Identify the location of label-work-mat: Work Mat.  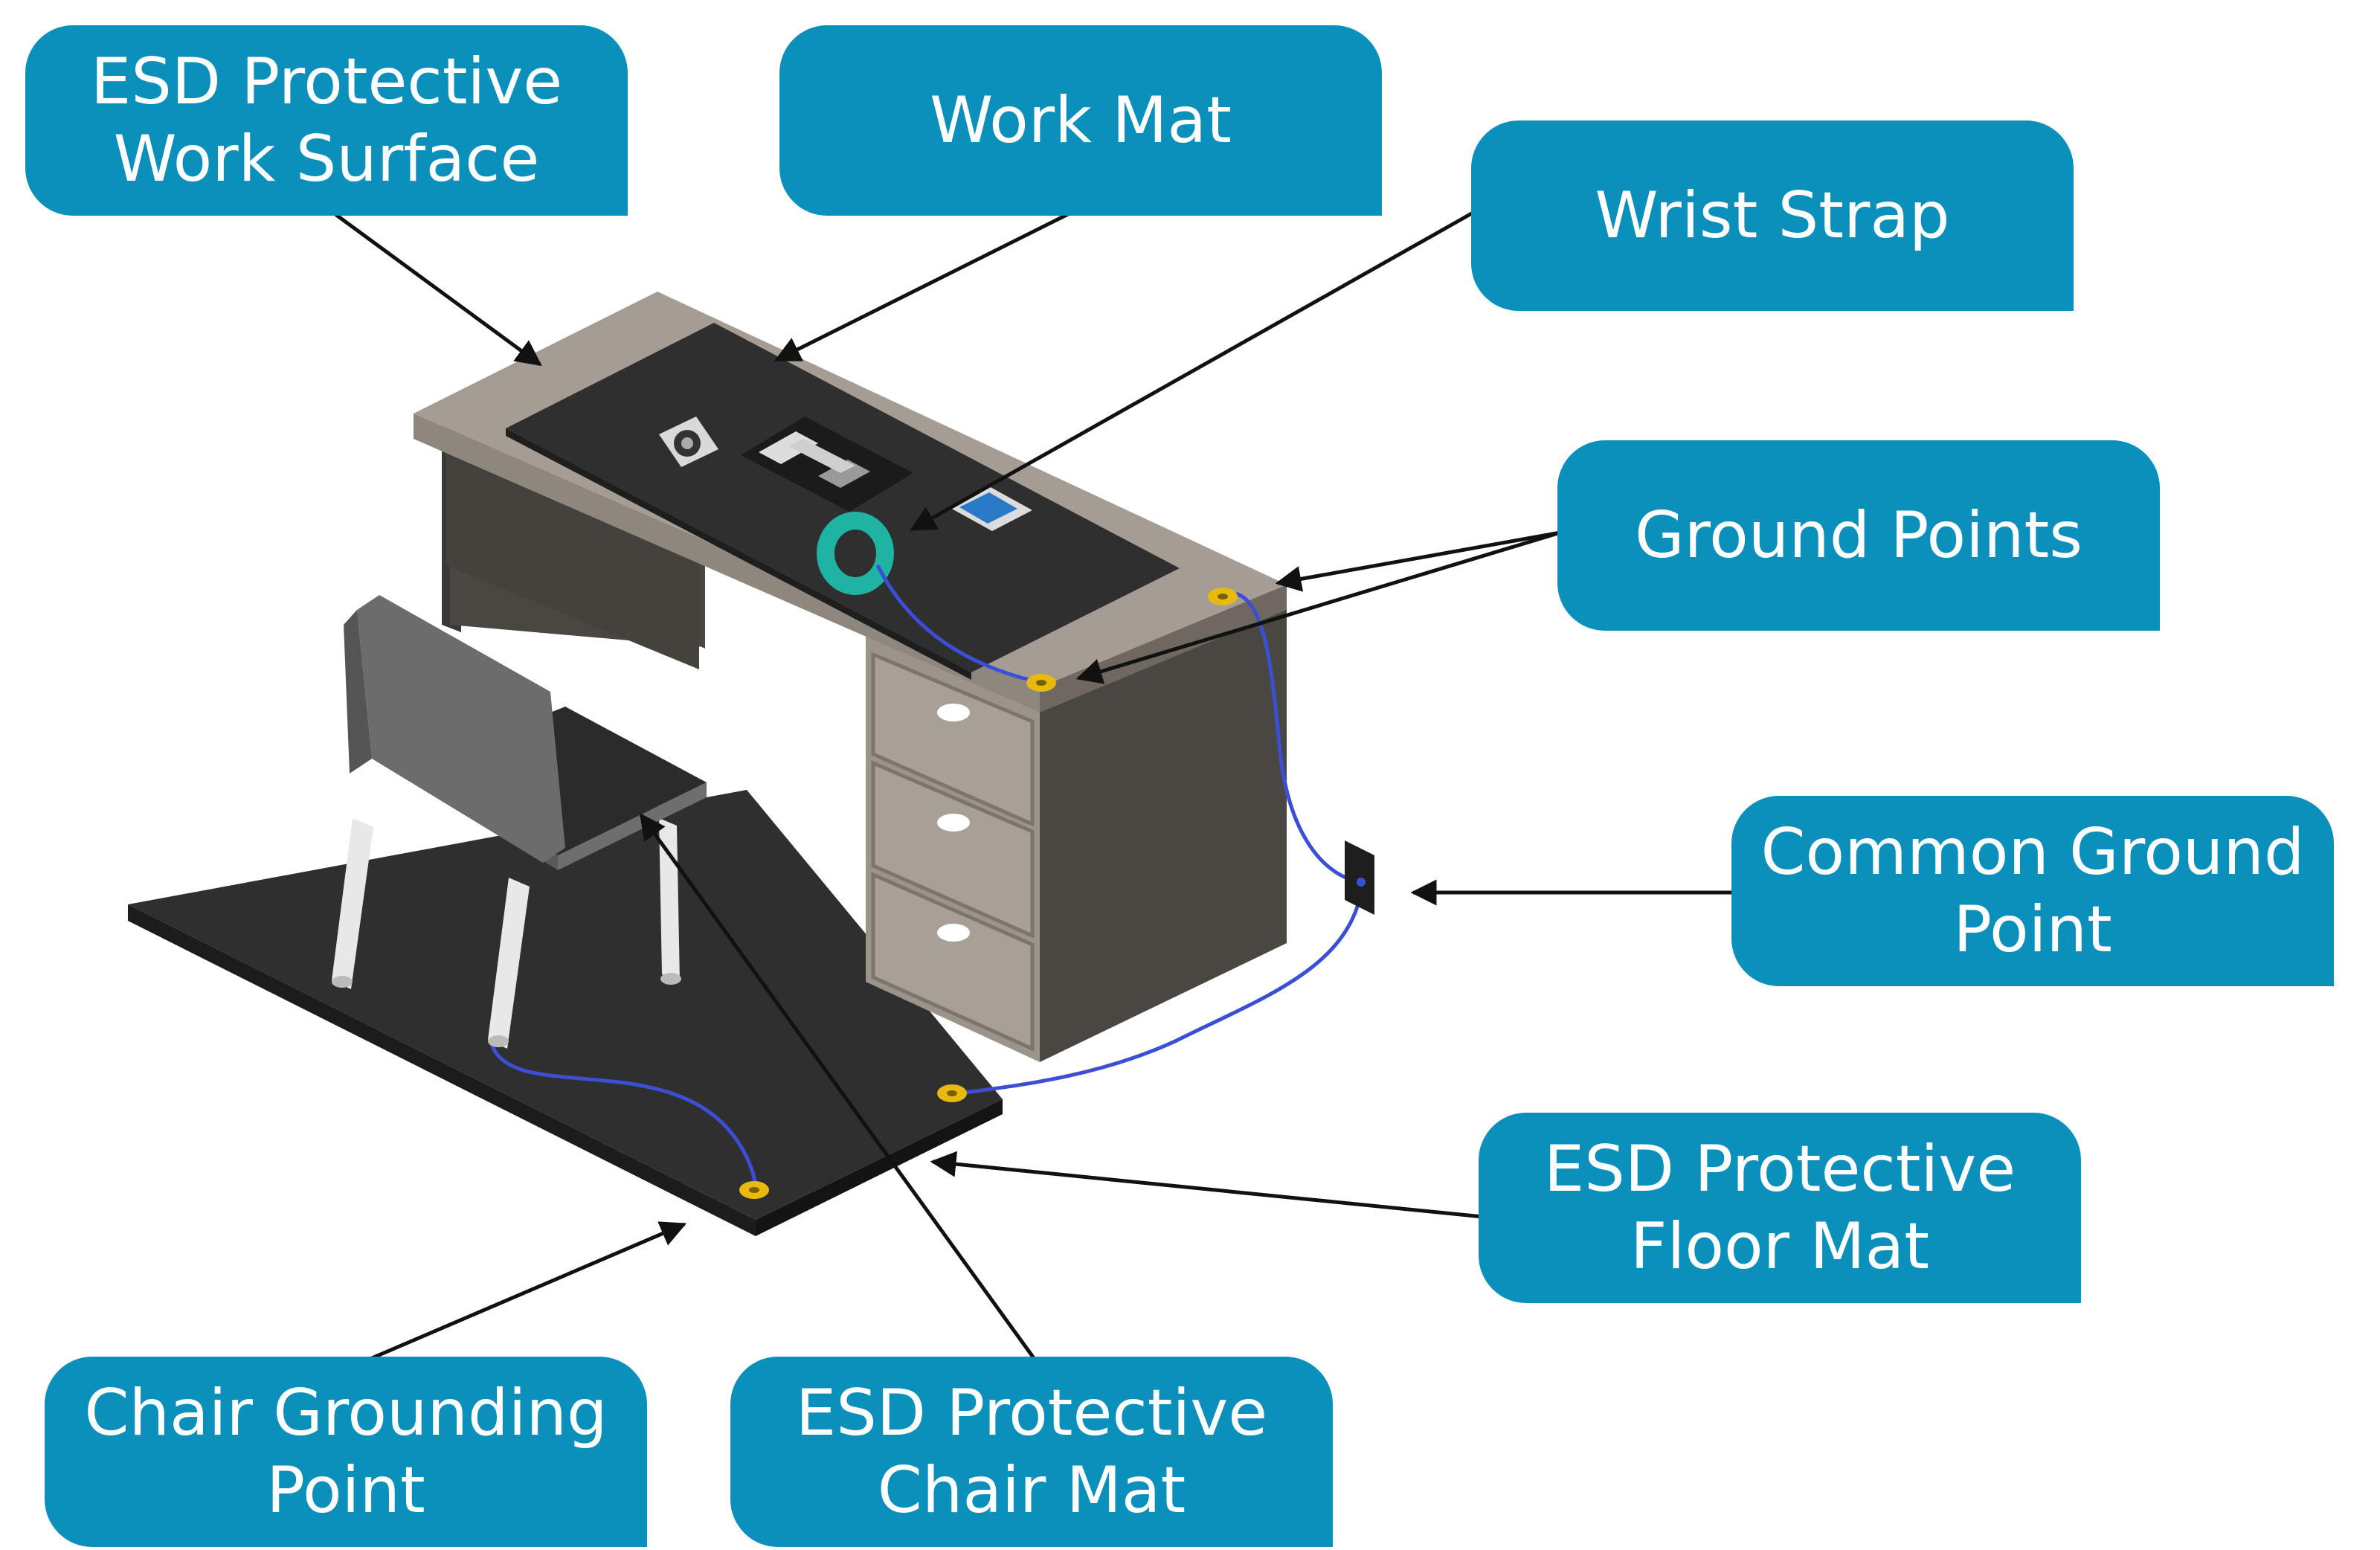
(1080, 120).